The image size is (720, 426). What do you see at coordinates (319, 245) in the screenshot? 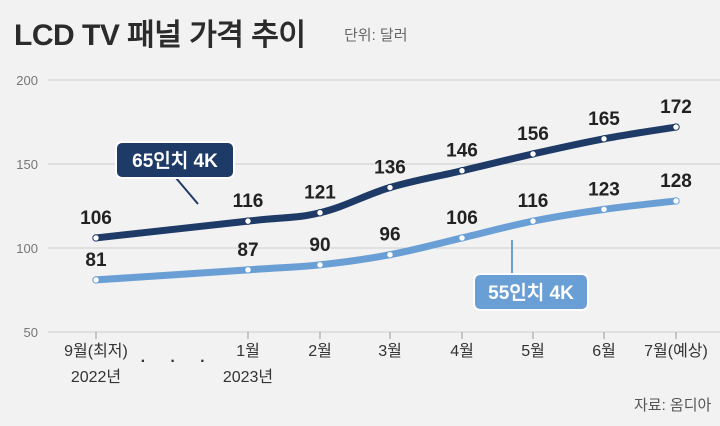
I see `data-label: 90` at bounding box center [319, 245].